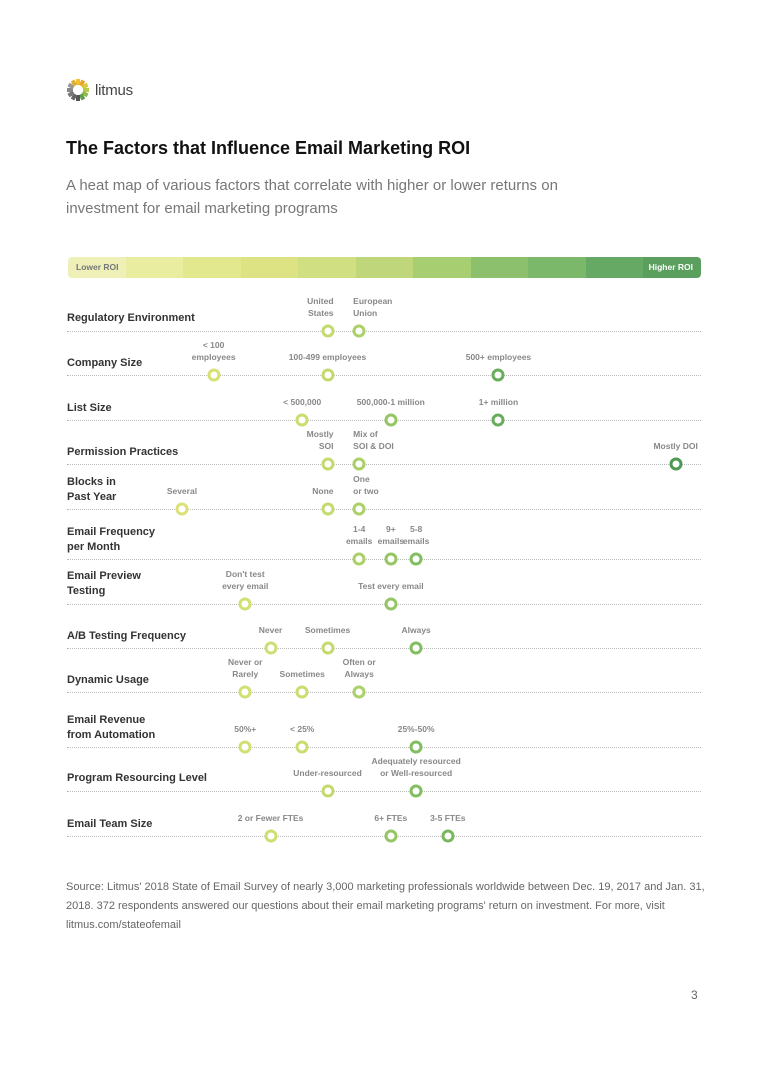 The width and height of the screenshot is (768, 1086). What do you see at coordinates (498, 357) in the screenshot?
I see `option-label: 500+ employees` at bounding box center [498, 357].